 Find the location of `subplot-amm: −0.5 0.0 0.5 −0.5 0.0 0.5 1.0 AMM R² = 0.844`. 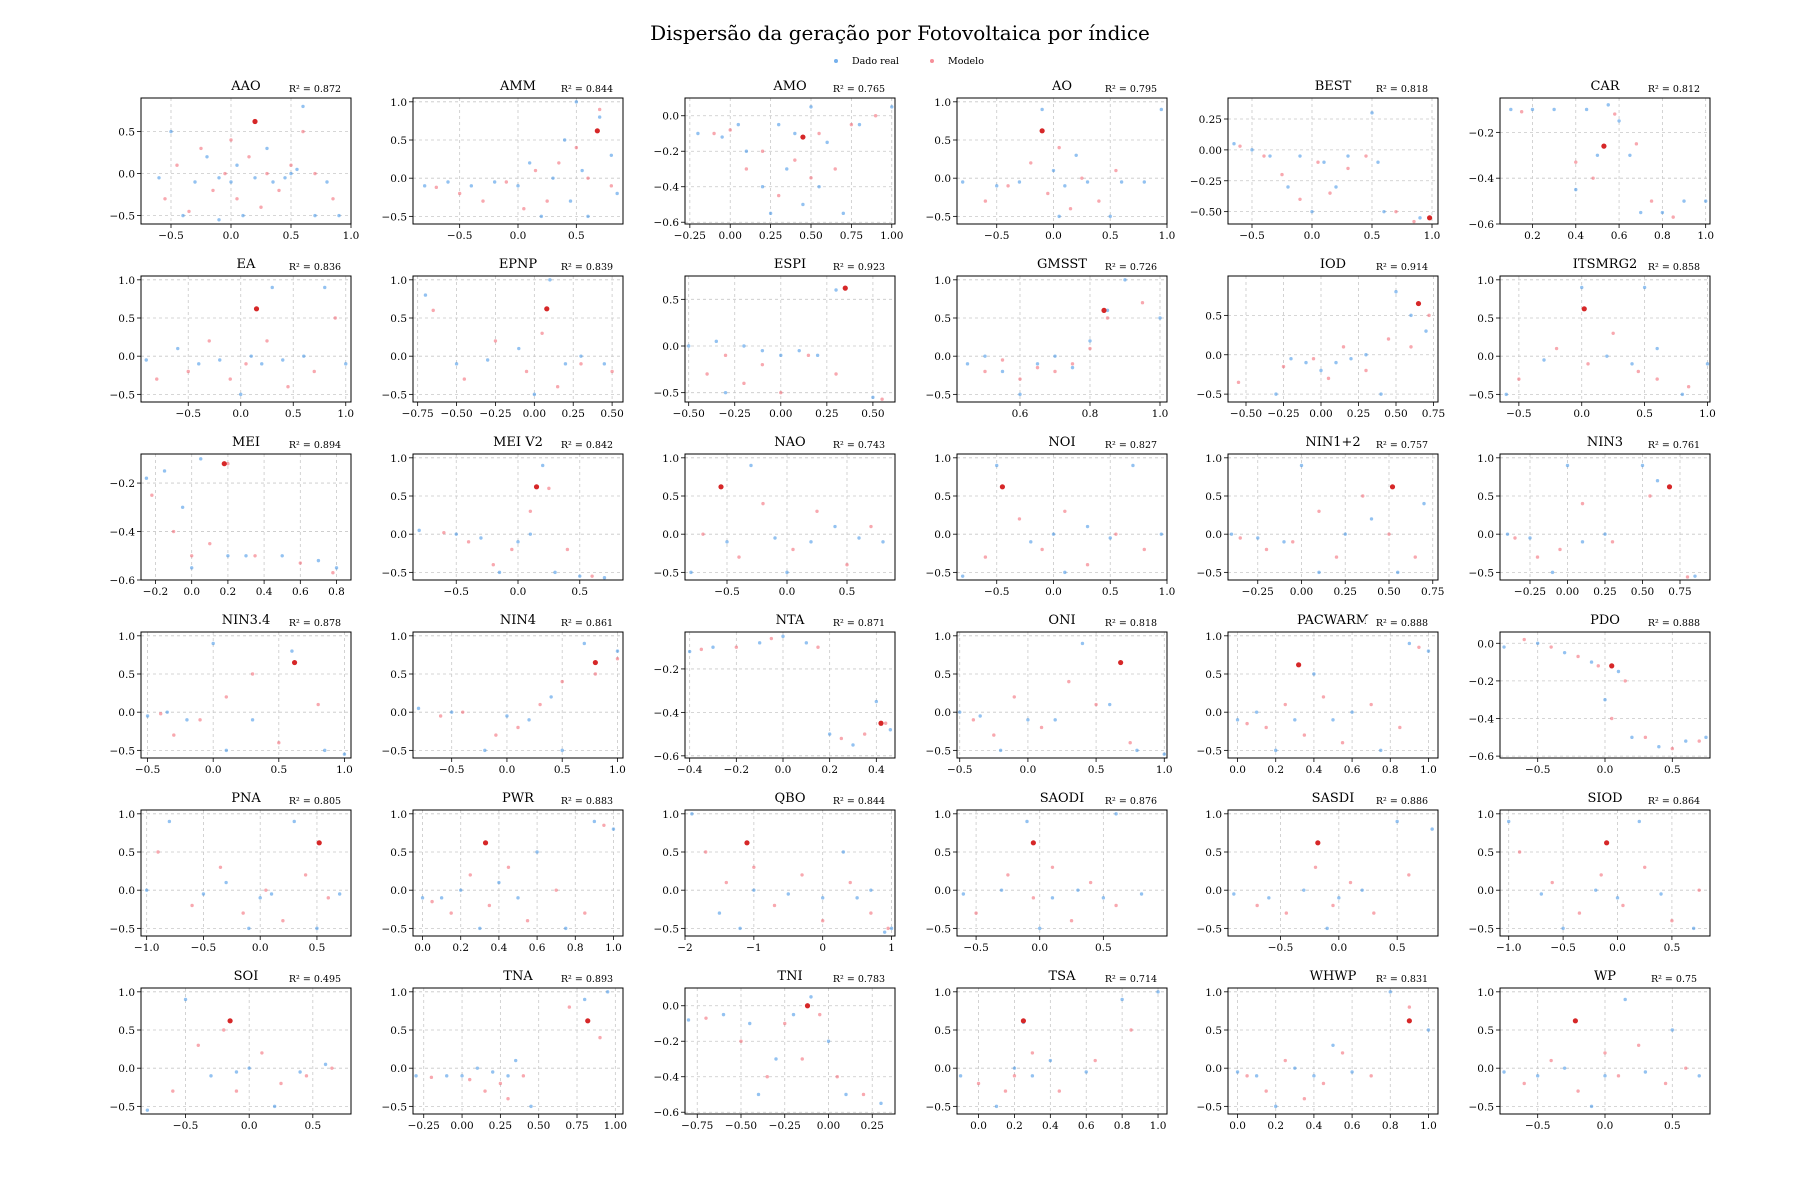

subplot-amm: −0.5 0.0 0.5 −0.5 0.0 0.5 1.0 AMM R² = 0.844 is located at coordinates (503, 160).